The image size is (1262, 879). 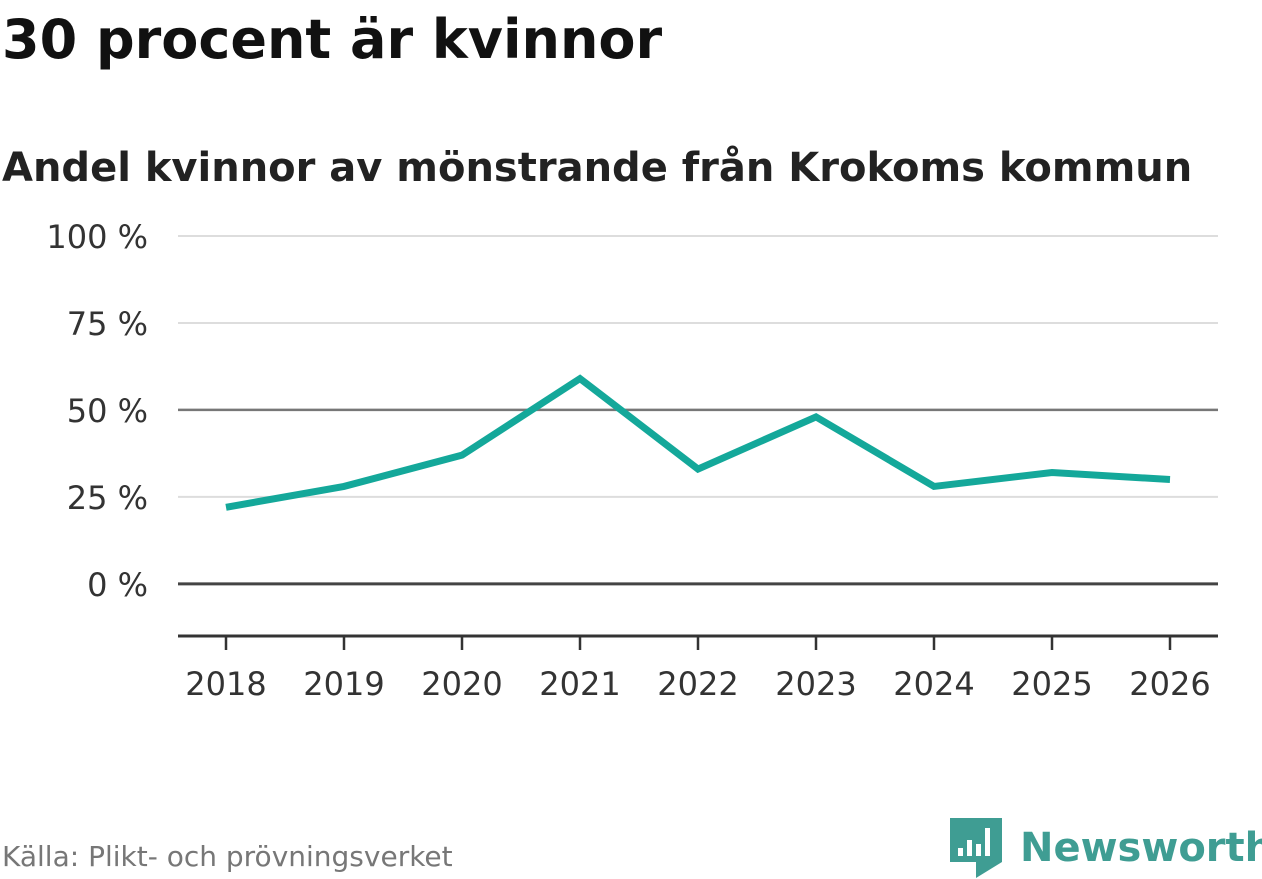 I want to click on x-tick-label: 2022, so click(x=697, y=684).